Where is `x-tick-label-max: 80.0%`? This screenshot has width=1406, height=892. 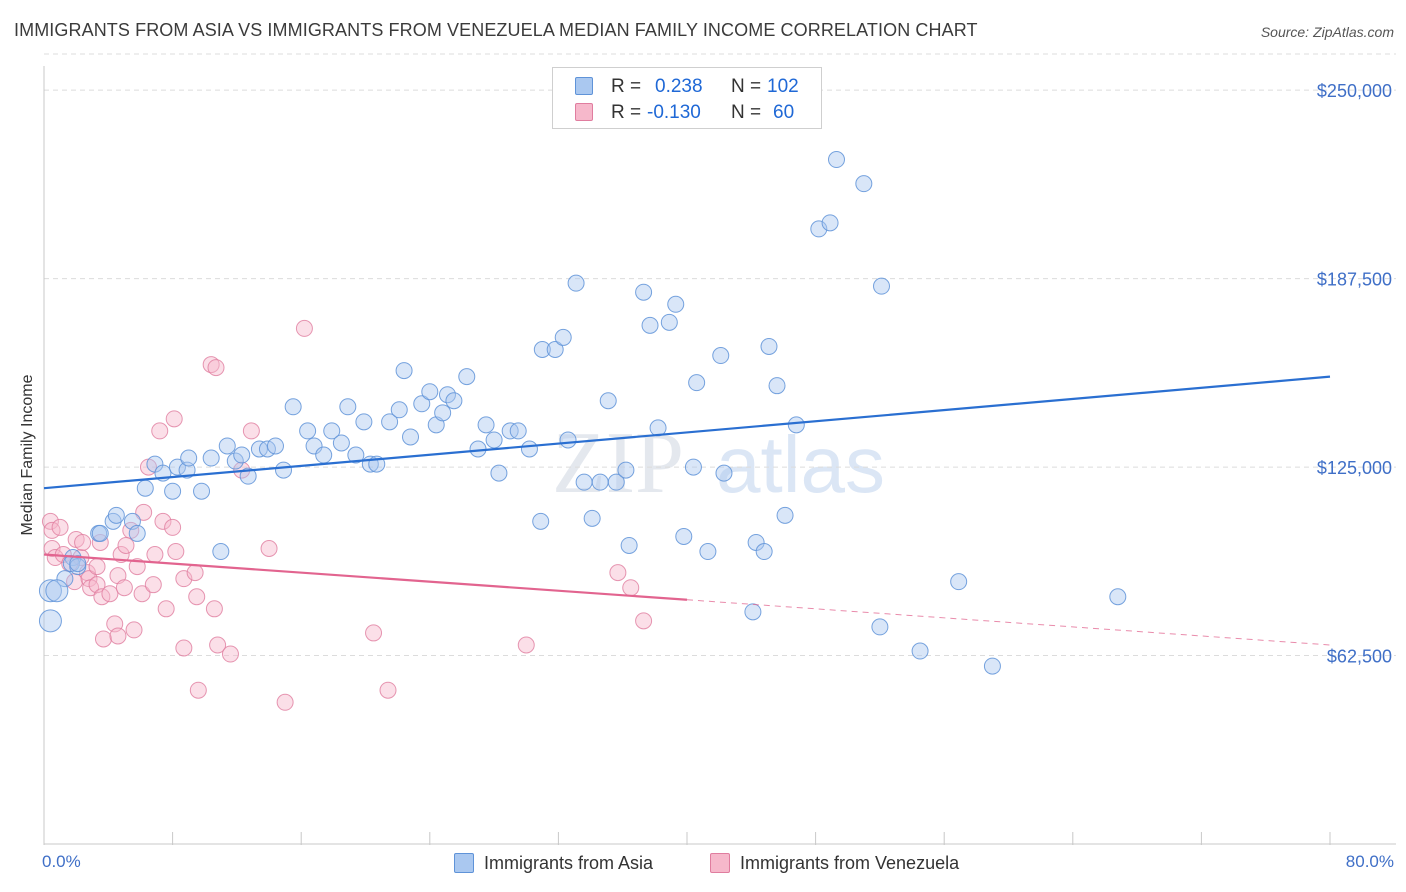
x-tick-label-max: 80.0% is located at coordinates (1369, 861).